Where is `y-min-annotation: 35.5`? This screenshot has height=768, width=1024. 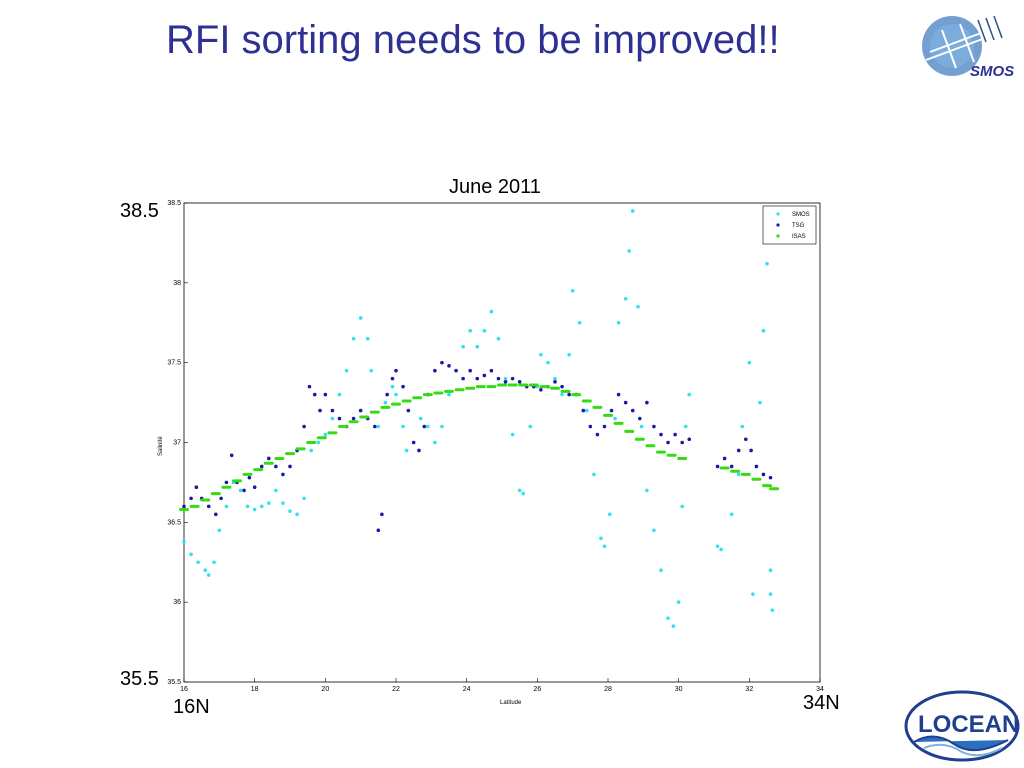
y-min-annotation: 35.5 is located at coordinates (139, 679).